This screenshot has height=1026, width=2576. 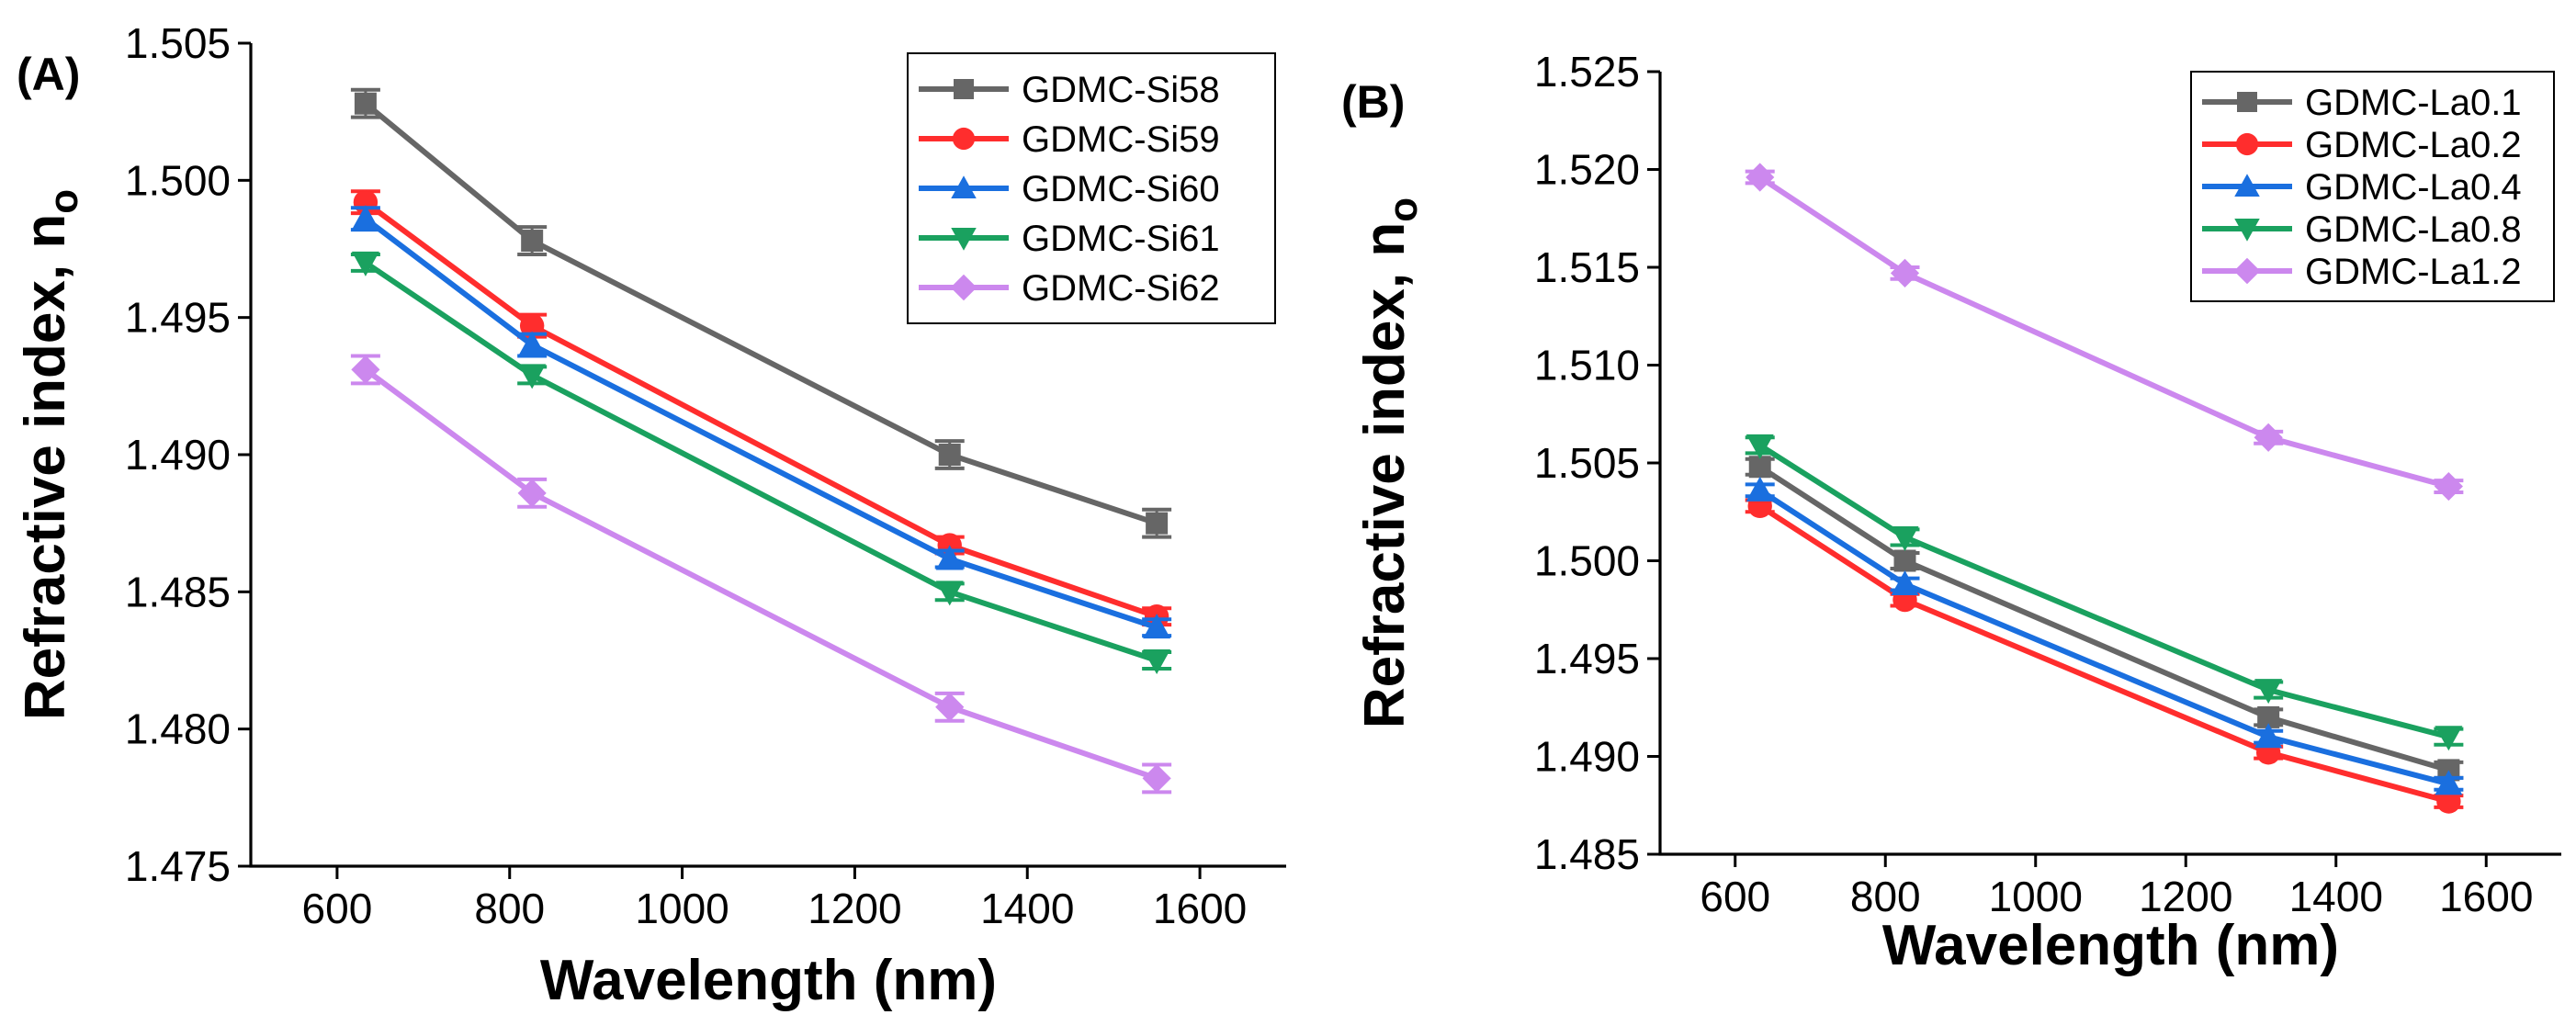 I want to click on y-tick-label: 1.475, so click(x=178, y=866).